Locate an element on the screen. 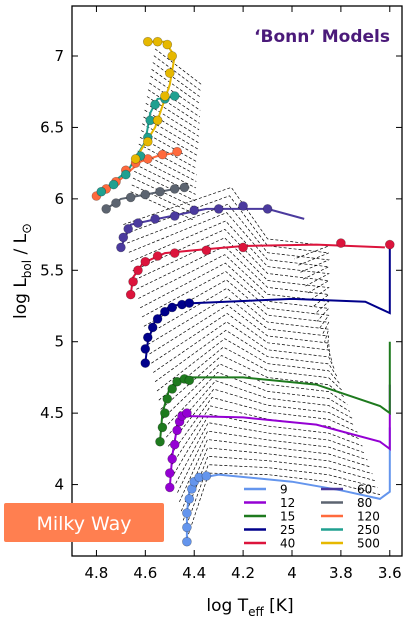 The width and height of the screenshot is (403, 618). x-axis-title: log Teff [K] is located at coordinates (249, 607).